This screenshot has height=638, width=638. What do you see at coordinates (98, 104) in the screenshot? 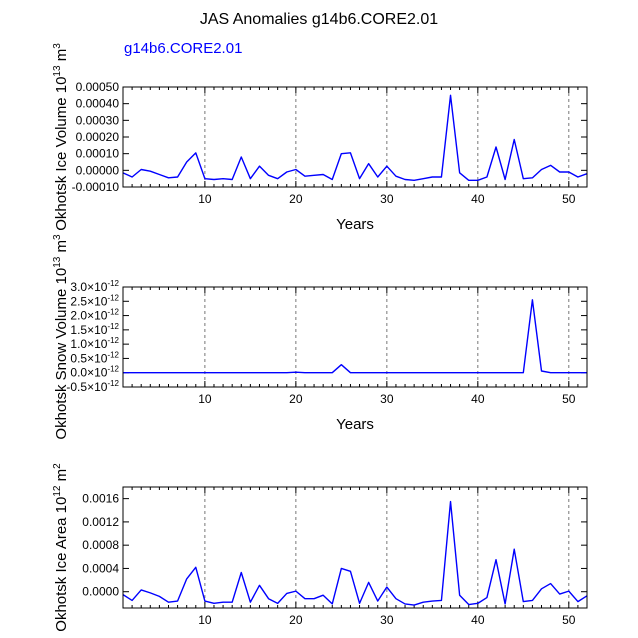
I see `y-tick-label: 0.00040` at bounding box center [98, 104].